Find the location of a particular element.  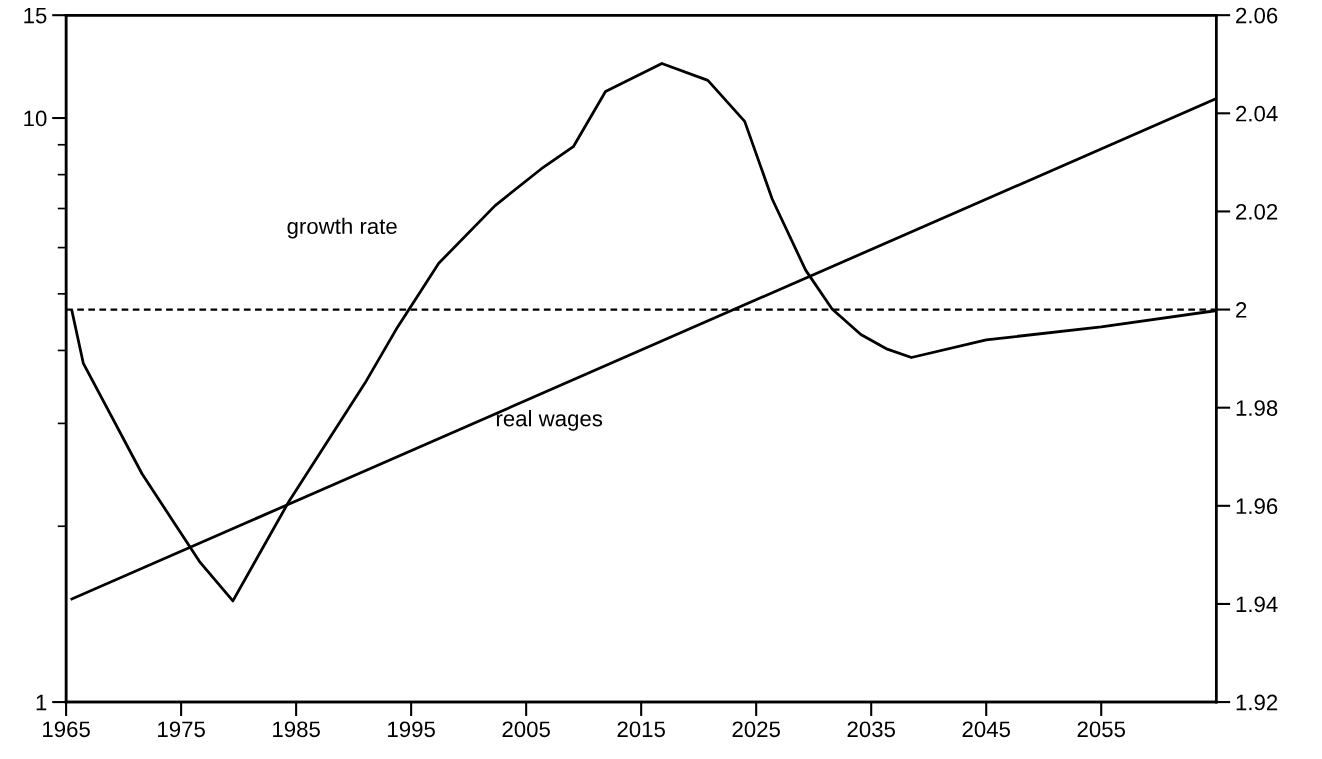

y2-tick-label: 1.94 is located at coordinates (1257, 604).